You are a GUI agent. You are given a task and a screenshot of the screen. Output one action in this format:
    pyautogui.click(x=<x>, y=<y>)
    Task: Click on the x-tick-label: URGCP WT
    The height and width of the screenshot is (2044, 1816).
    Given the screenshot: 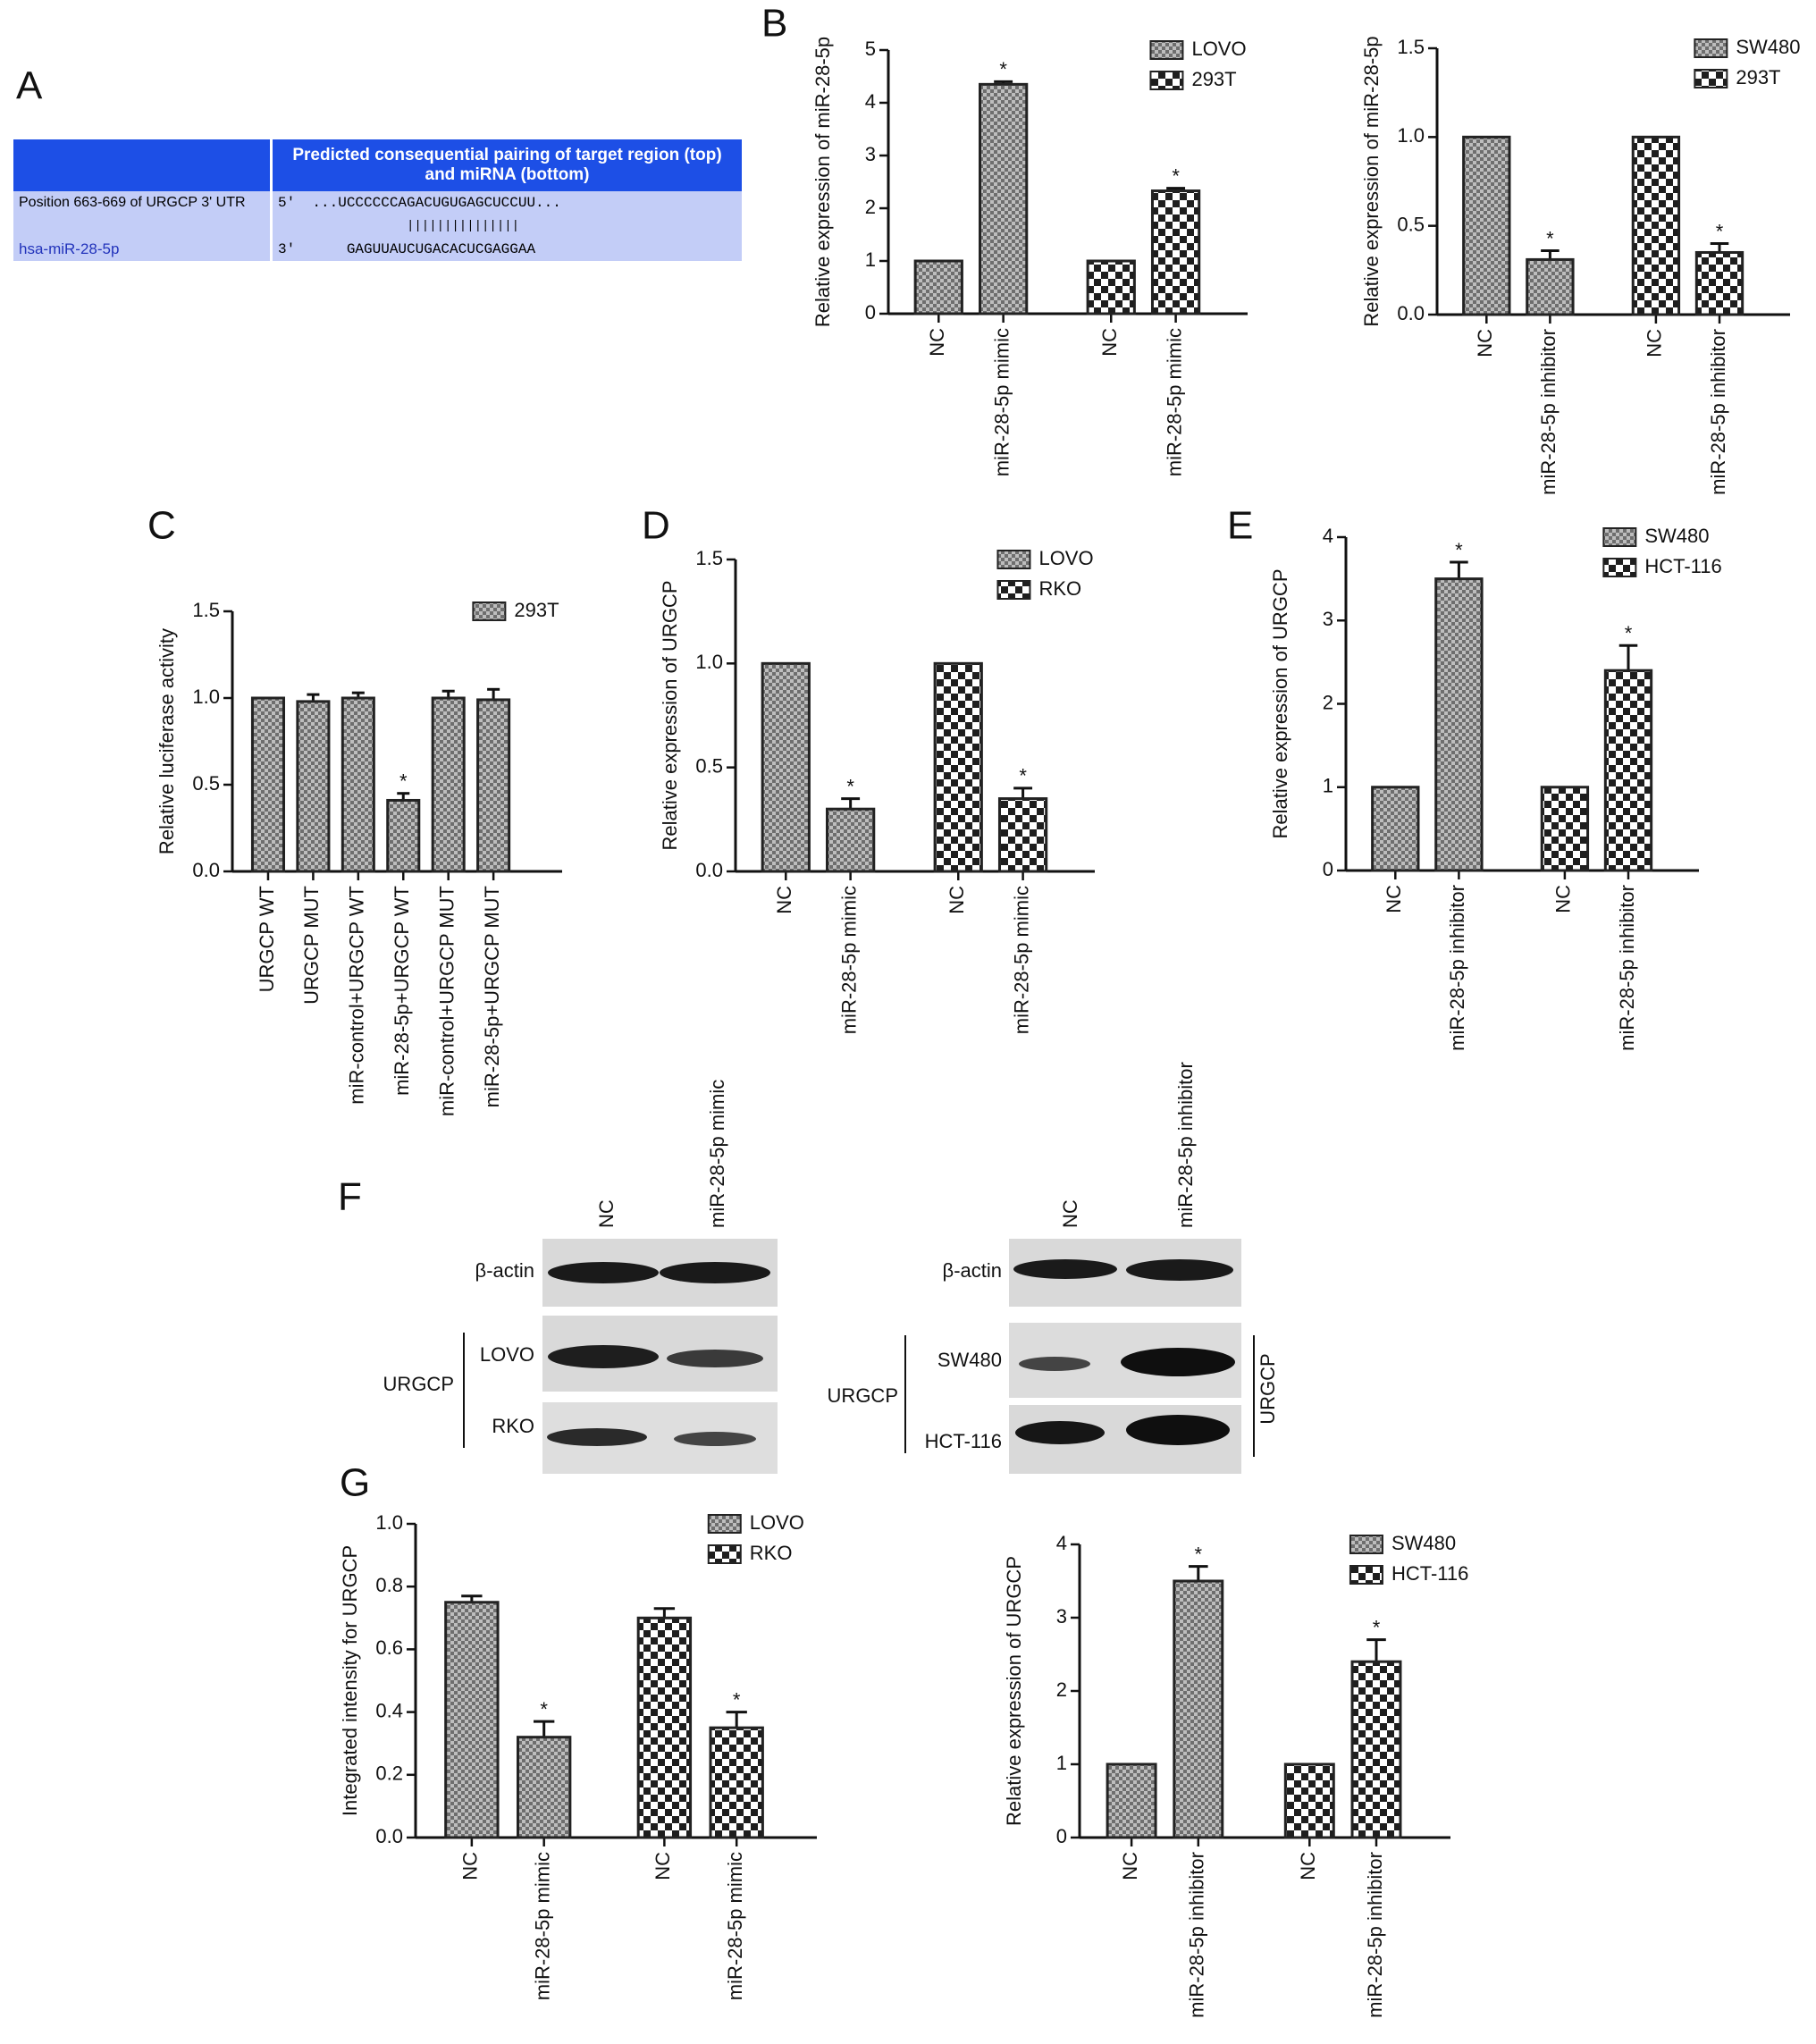 What is the action you would take?
    pyautogui.click(x=267, y=939)
    